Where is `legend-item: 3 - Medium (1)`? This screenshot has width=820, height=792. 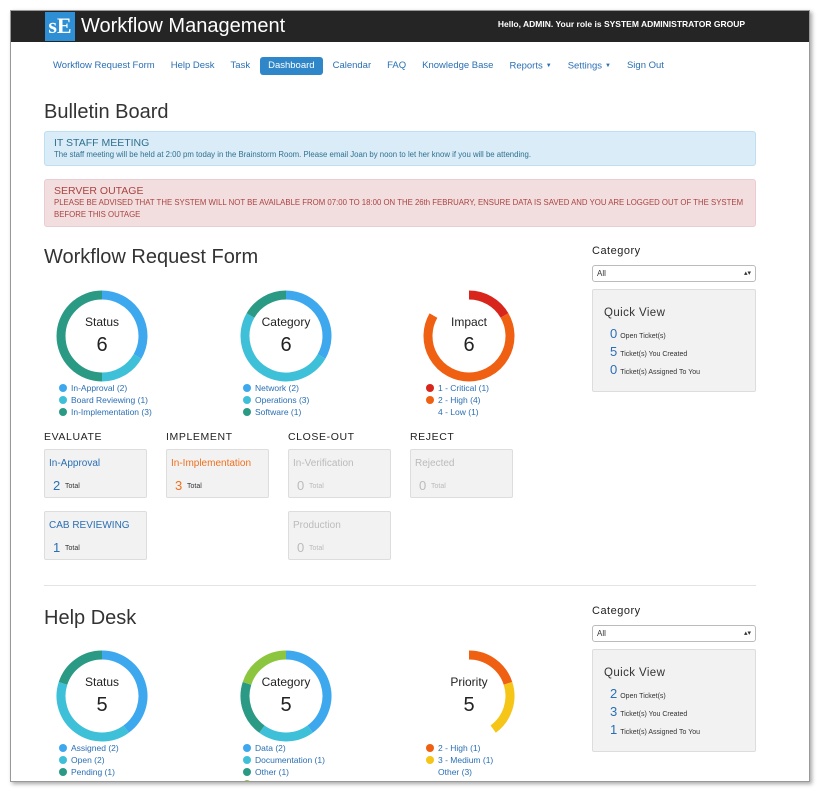 legend-item: 3 - Medium (1) is located at coordinates (459, 760).